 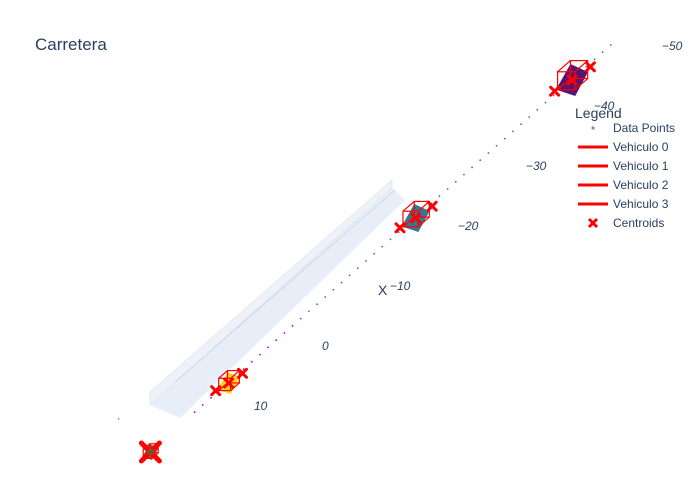 What do you see at coordinates (119, 419) in the screenshot?
I see `y-axis-remnant: ·` at bounding box center [119, 419].